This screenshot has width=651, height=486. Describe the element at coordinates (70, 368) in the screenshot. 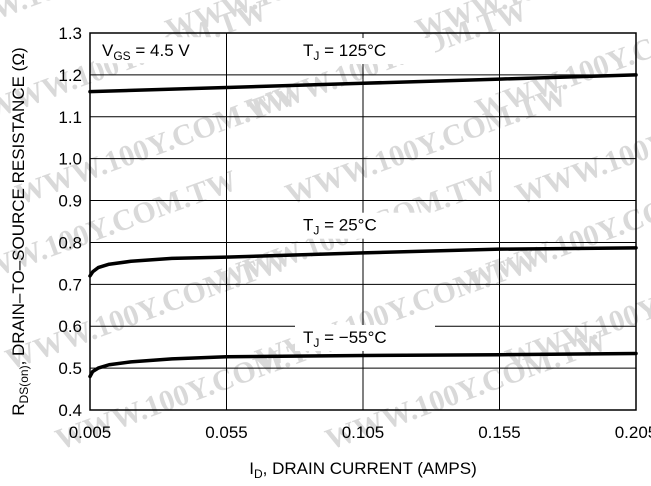

I see `y-tick-label: 0.5` at that location.